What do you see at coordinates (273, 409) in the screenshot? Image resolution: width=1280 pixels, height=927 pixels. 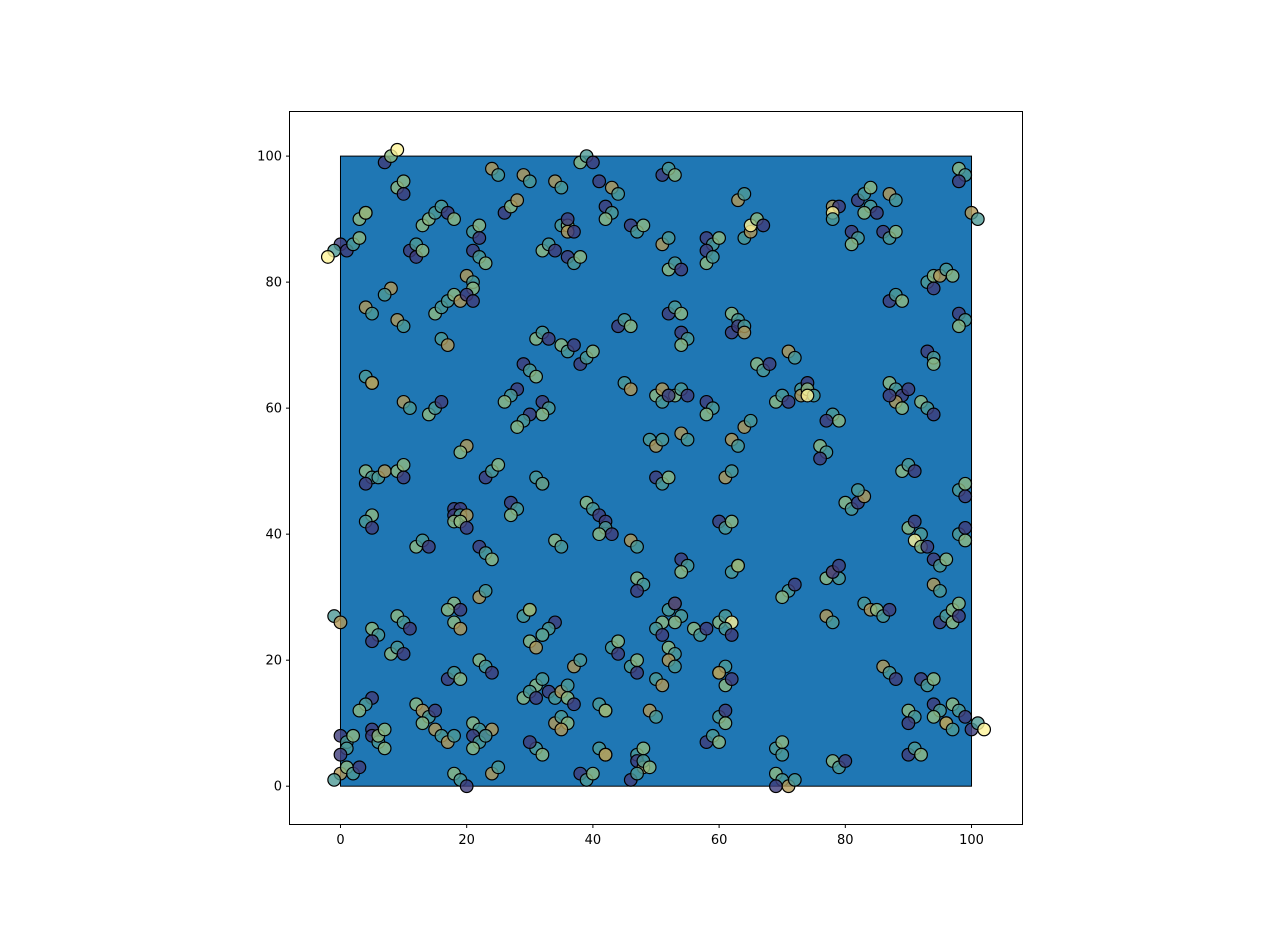 I see `y-tick-label: 60` at bounding box center [273, 409].